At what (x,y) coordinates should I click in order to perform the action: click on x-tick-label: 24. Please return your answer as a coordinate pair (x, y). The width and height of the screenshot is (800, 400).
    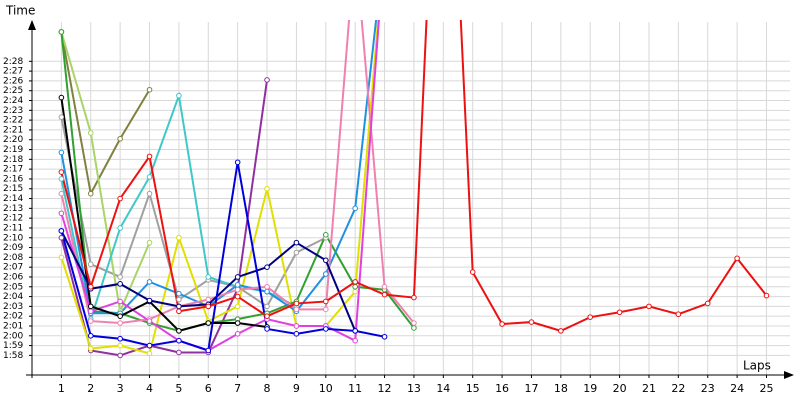
    Looking at the image, I should click on (737, 388).